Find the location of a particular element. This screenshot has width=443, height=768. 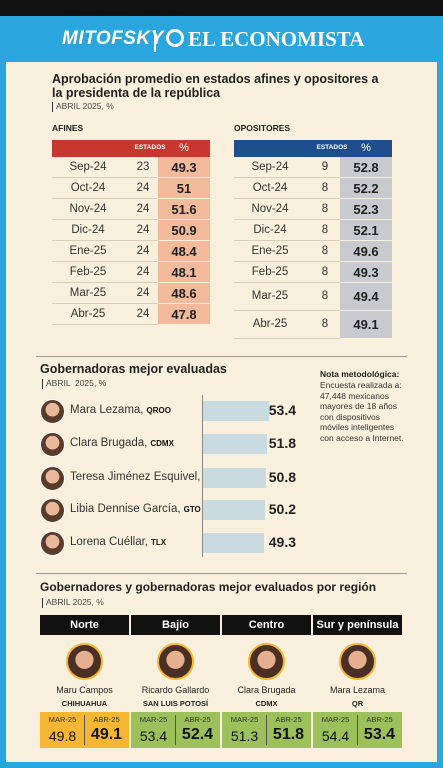

bar-value: 50.2 is located at coordinates (282, 509).